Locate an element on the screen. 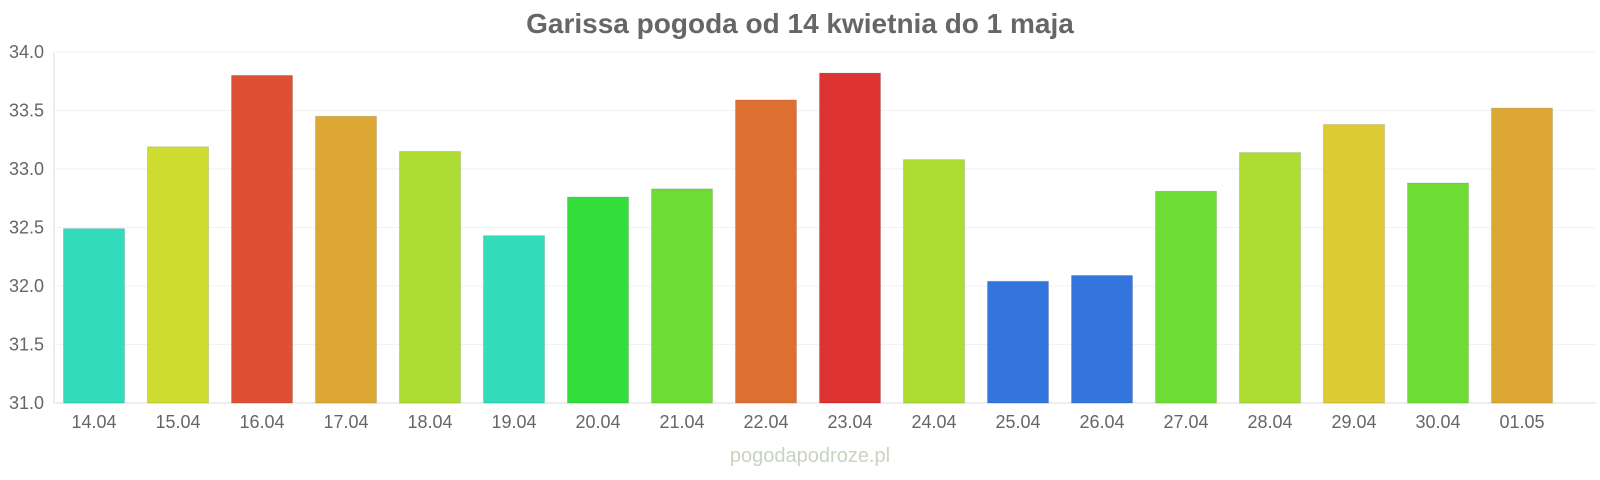 The width and height of the screenshot is (1600, 480). x-tick-label: 15.04 is located at coordinates (177, 422).